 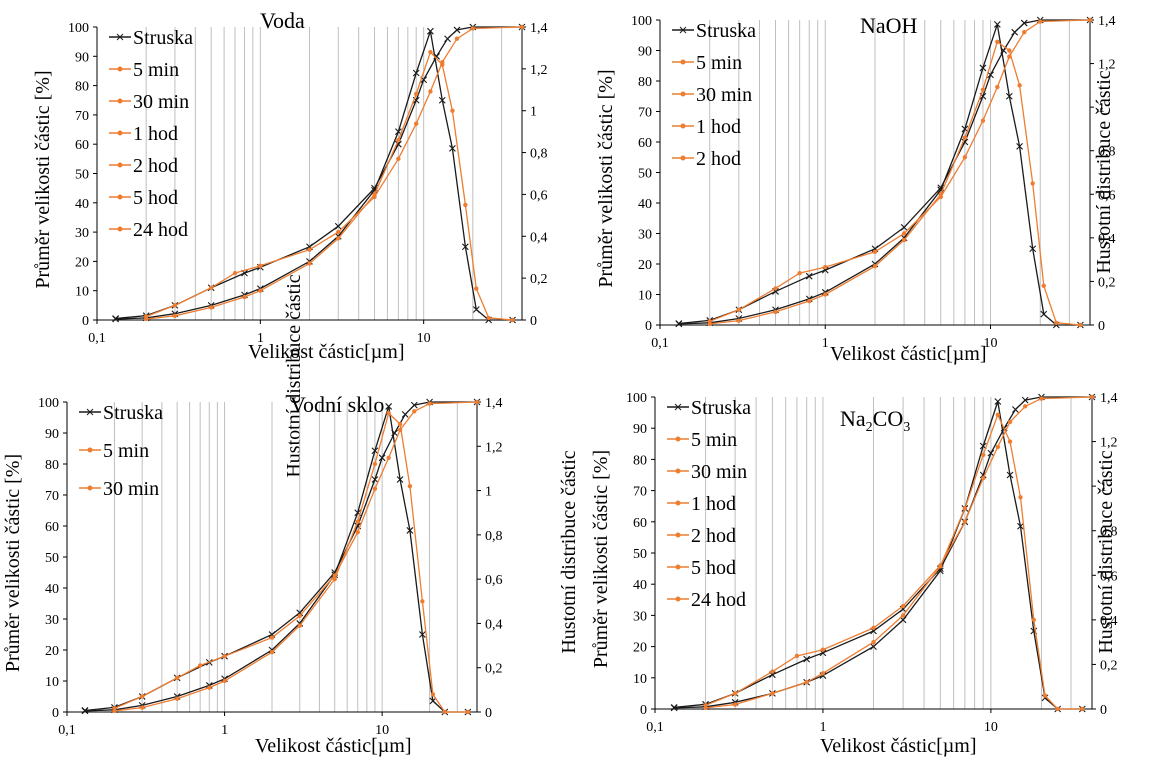 What do you see at coordinates (82, 87) in the screenshot?
I see `y-left-tick-label: 80` at bounding box center [82, 87].